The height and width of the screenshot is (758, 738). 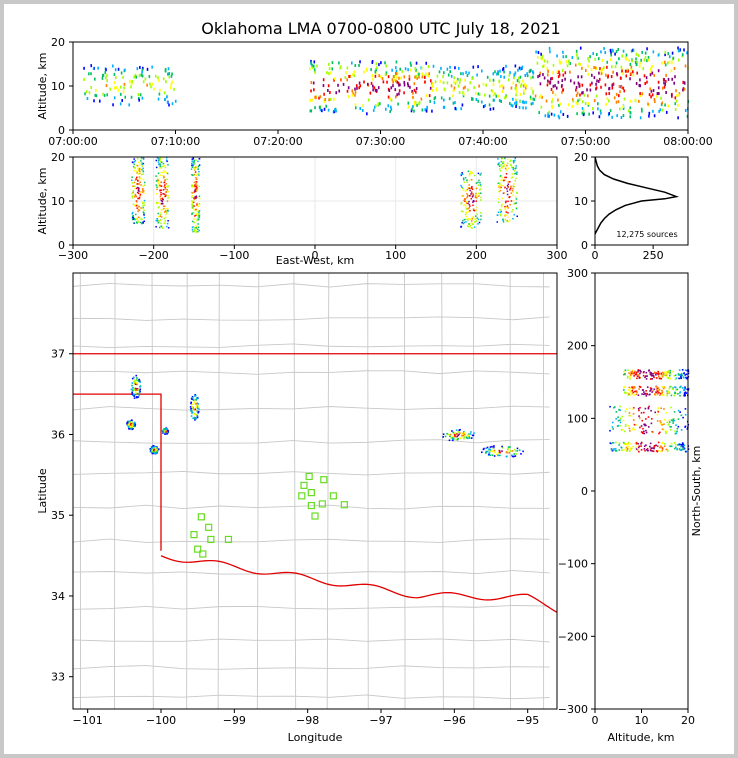 What do you see at coordinates (315, 260) in the screenshot?
I see `x-axis-label: East-West, km` at bounding box center [315, 260].